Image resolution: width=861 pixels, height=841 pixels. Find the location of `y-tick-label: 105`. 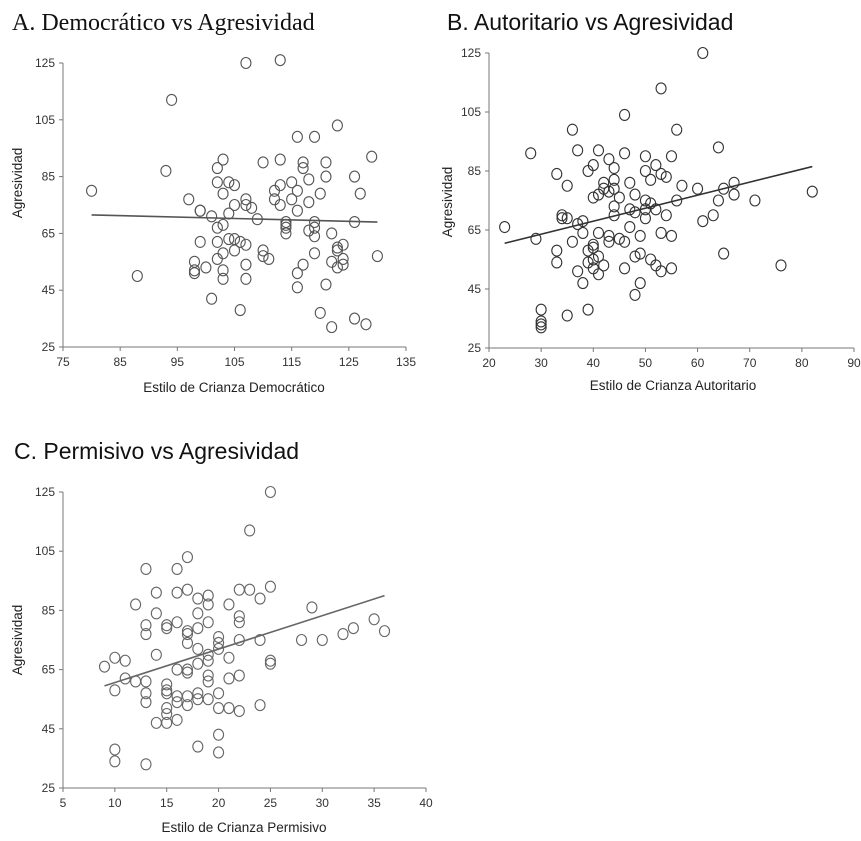

y-tick-label: 105 is located at coordinates (45, 551).